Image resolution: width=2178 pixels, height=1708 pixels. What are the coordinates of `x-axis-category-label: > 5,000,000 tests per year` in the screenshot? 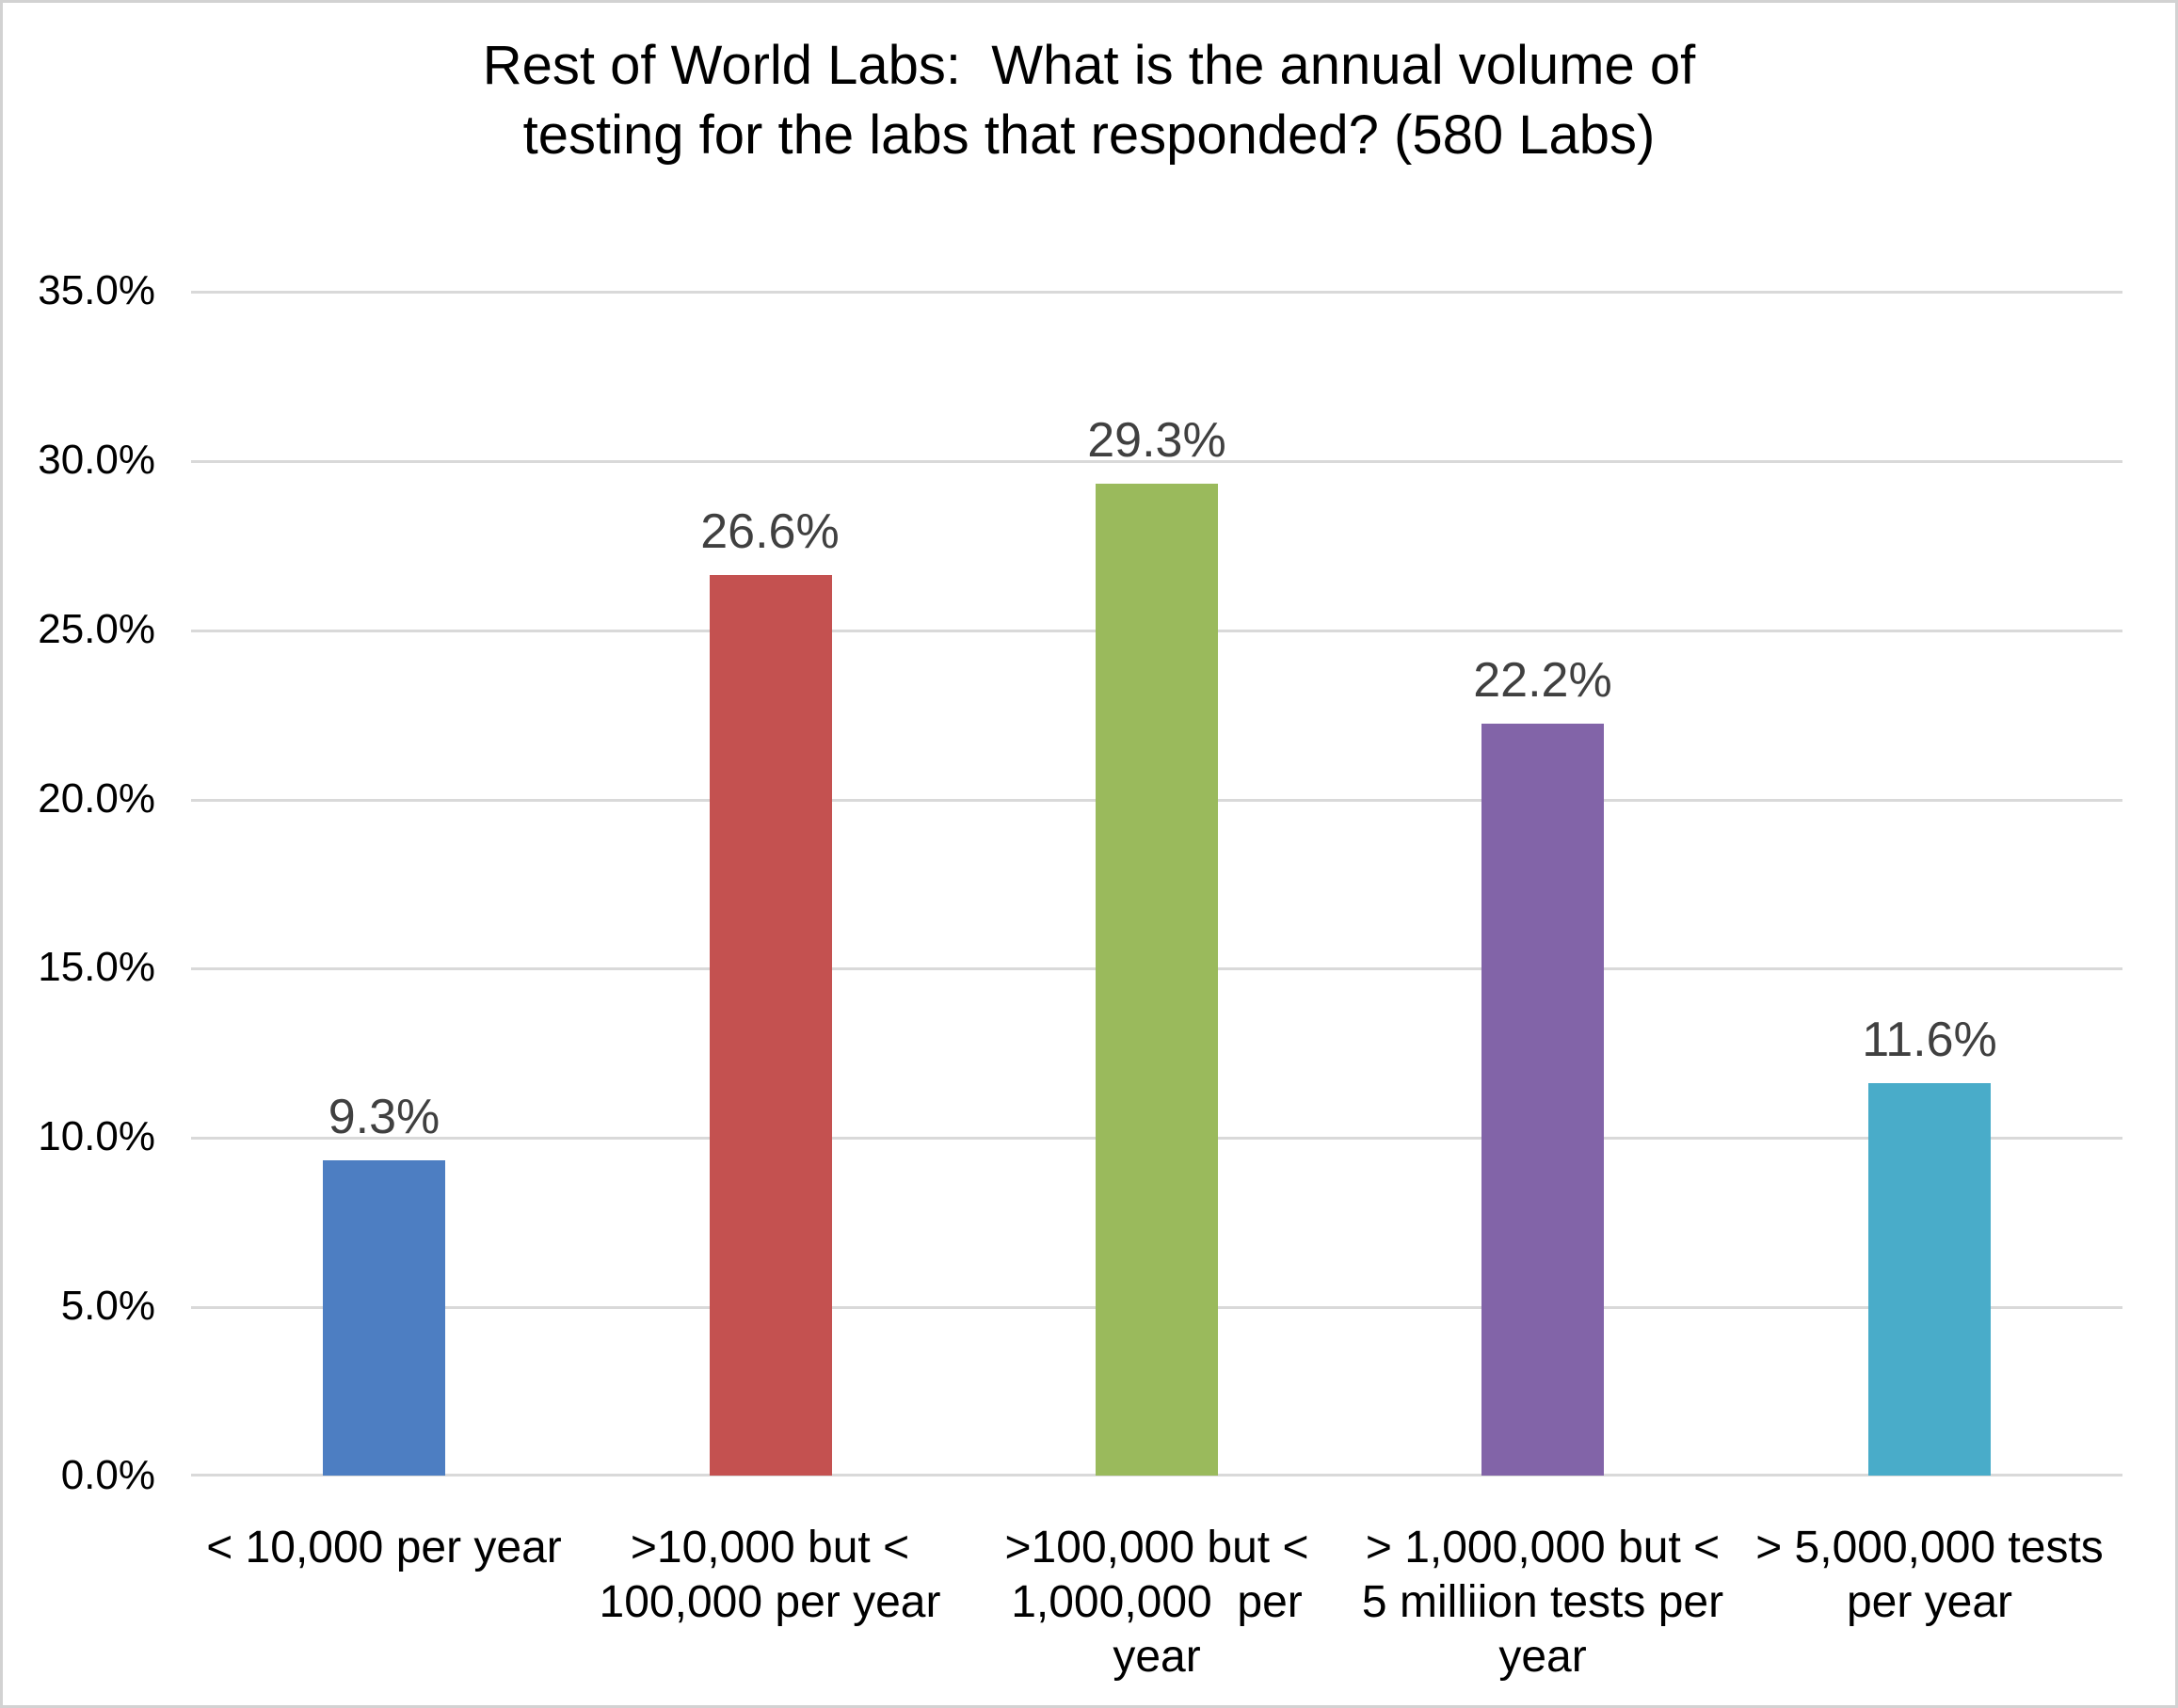 It's located at (1930, 1575).